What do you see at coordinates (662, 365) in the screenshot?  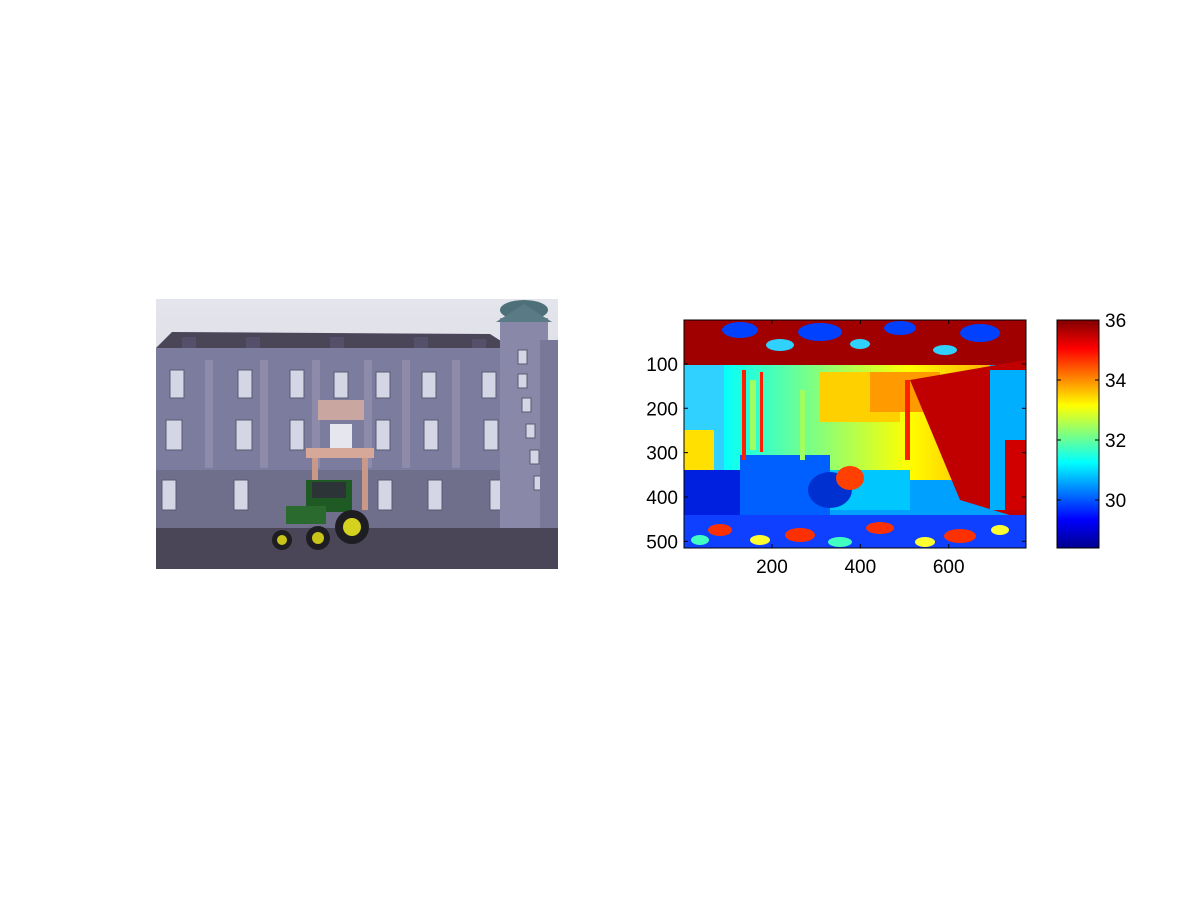 I see `y-tick-label: 100` at bounding box center [662, 365].